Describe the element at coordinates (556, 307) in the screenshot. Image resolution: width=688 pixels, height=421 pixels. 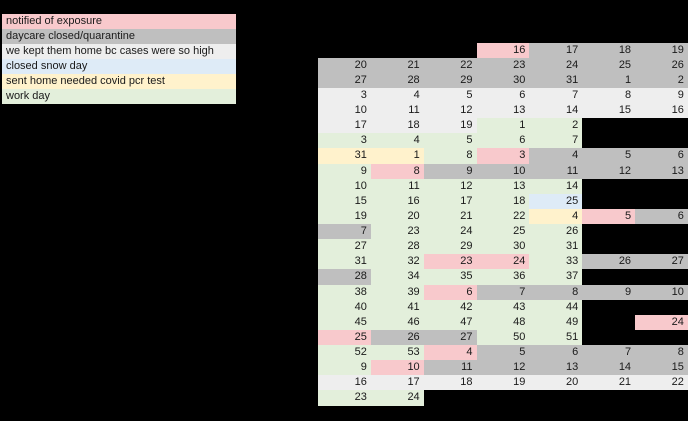
I see `grid-cell: 44` at that location.